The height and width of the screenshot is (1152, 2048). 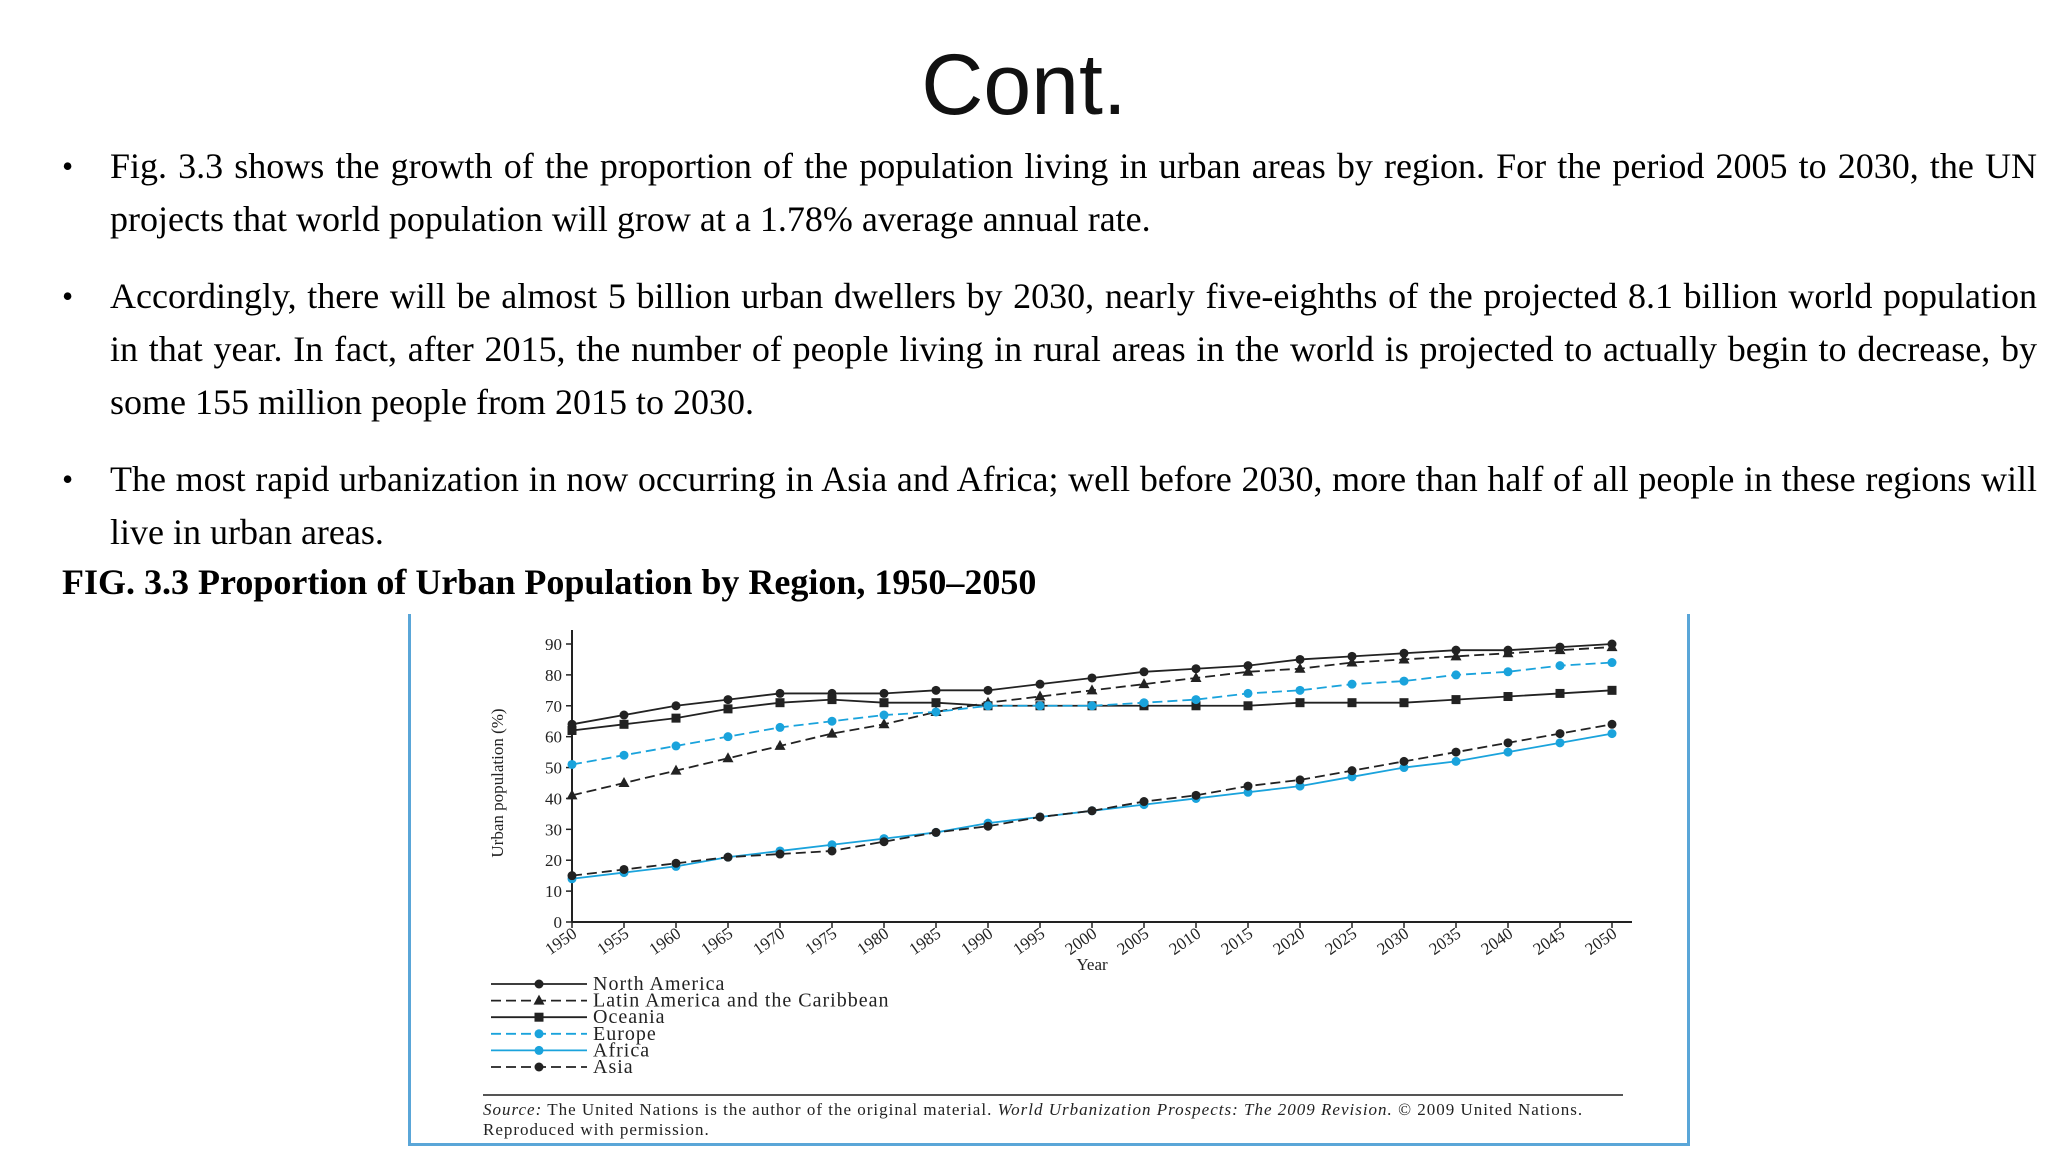 I want to click on chart-series, so click(x=1092, y=761).